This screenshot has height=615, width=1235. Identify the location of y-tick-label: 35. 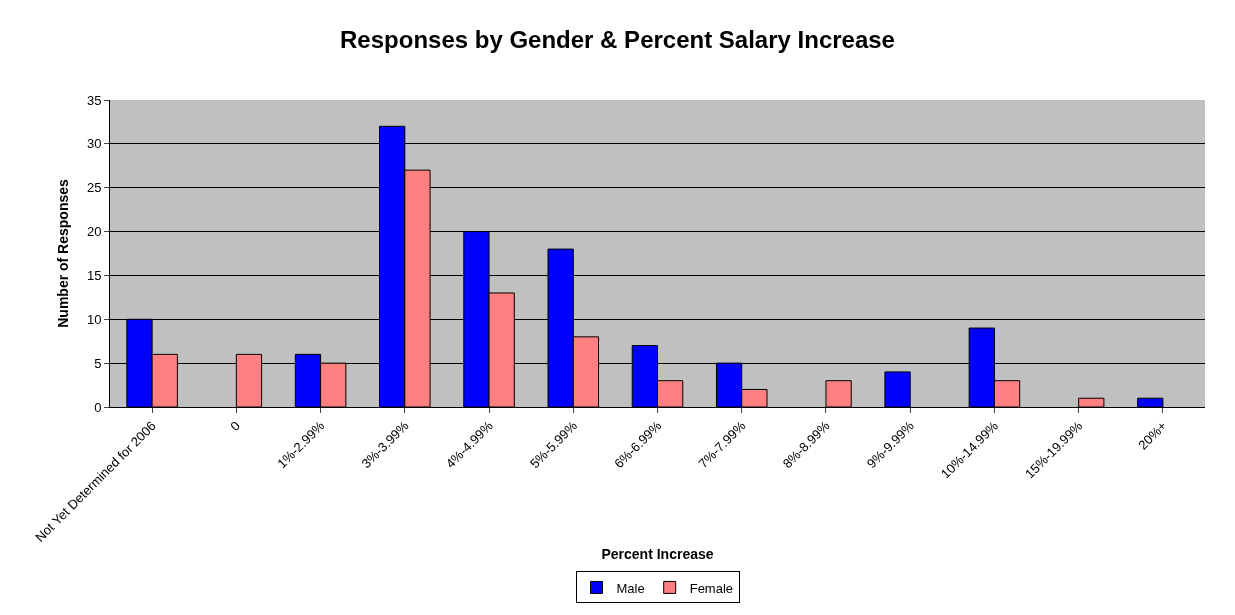
(94, 100).